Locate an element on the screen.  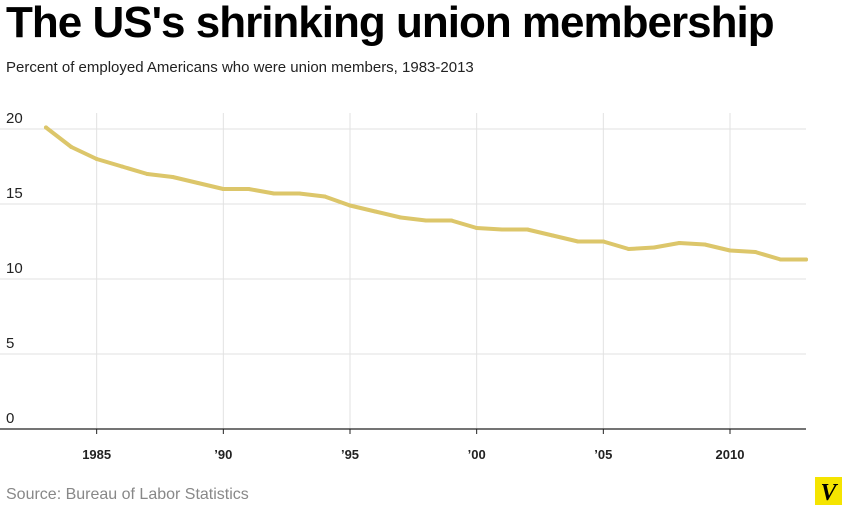
y-tick-label: 0 is located at coordinates (10, 418).